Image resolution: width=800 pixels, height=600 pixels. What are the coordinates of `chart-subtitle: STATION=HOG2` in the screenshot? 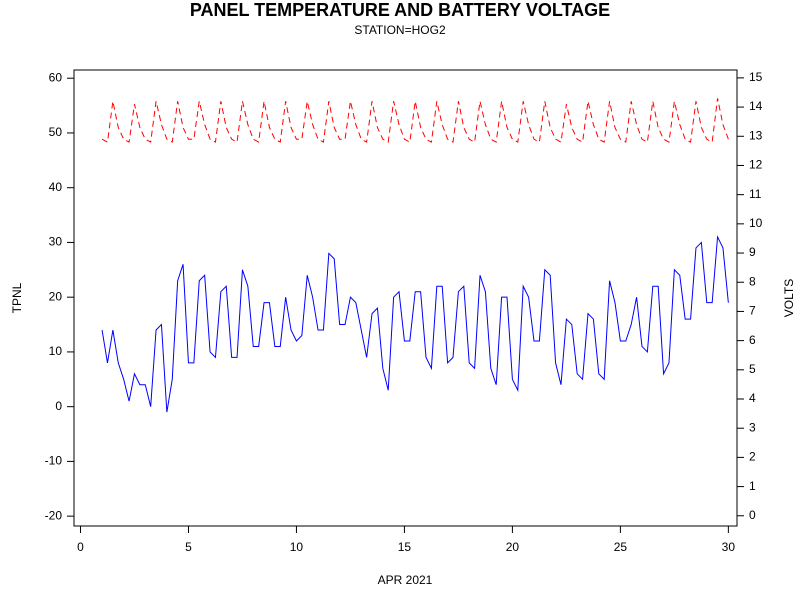 It's located at (400, 30).